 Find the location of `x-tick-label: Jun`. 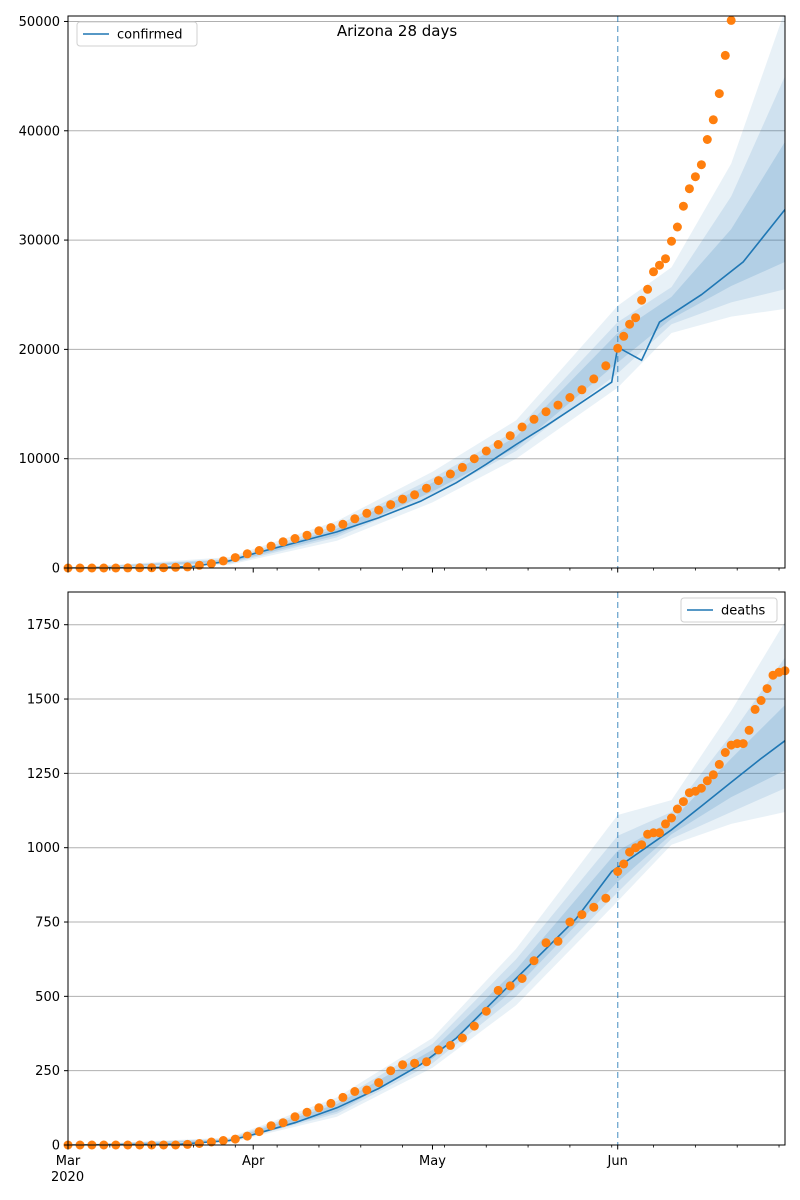

x-tick-label: Jun is located at coordinates (617, 1161).